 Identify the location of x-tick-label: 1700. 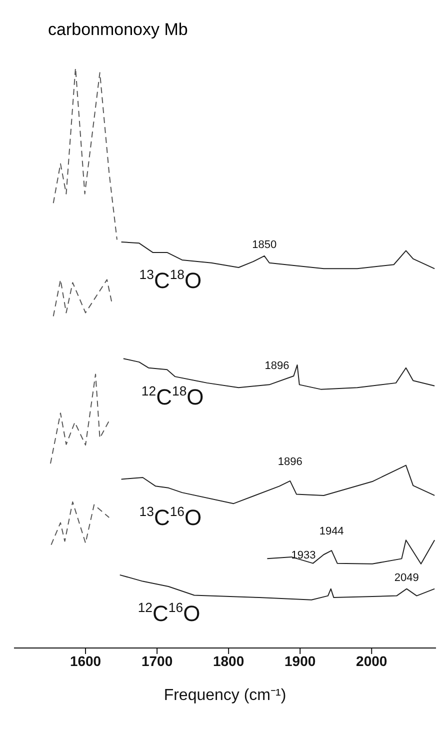
(157, 660).